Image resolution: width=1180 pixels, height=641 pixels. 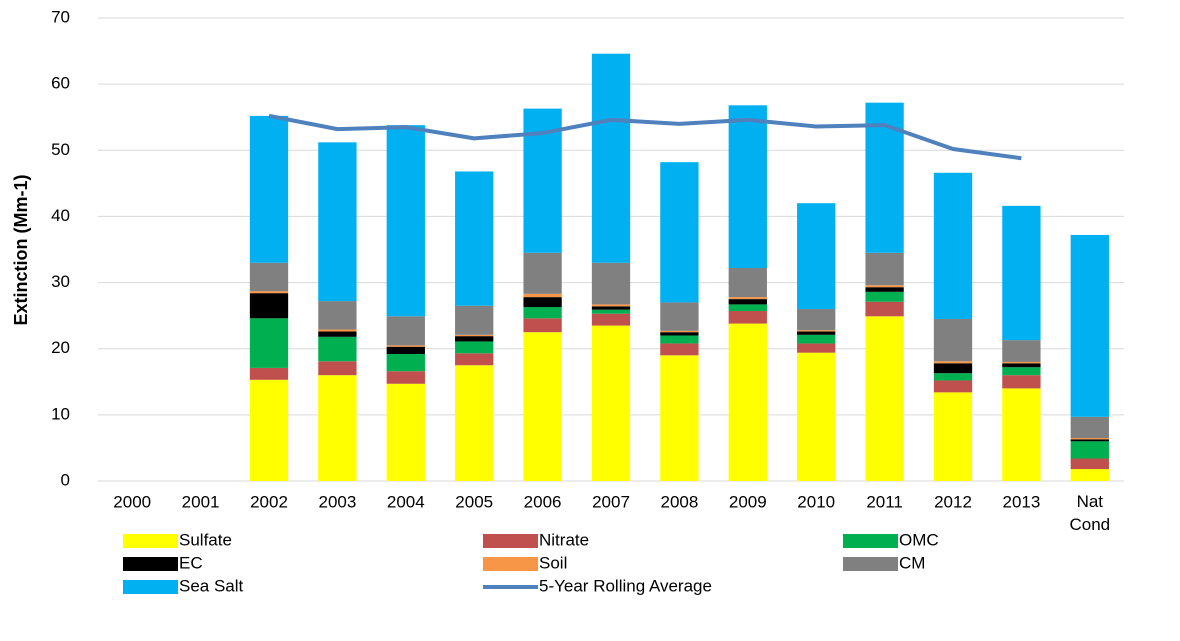 I want to click on y-tick-label: 10, so click(x=60, y=413).